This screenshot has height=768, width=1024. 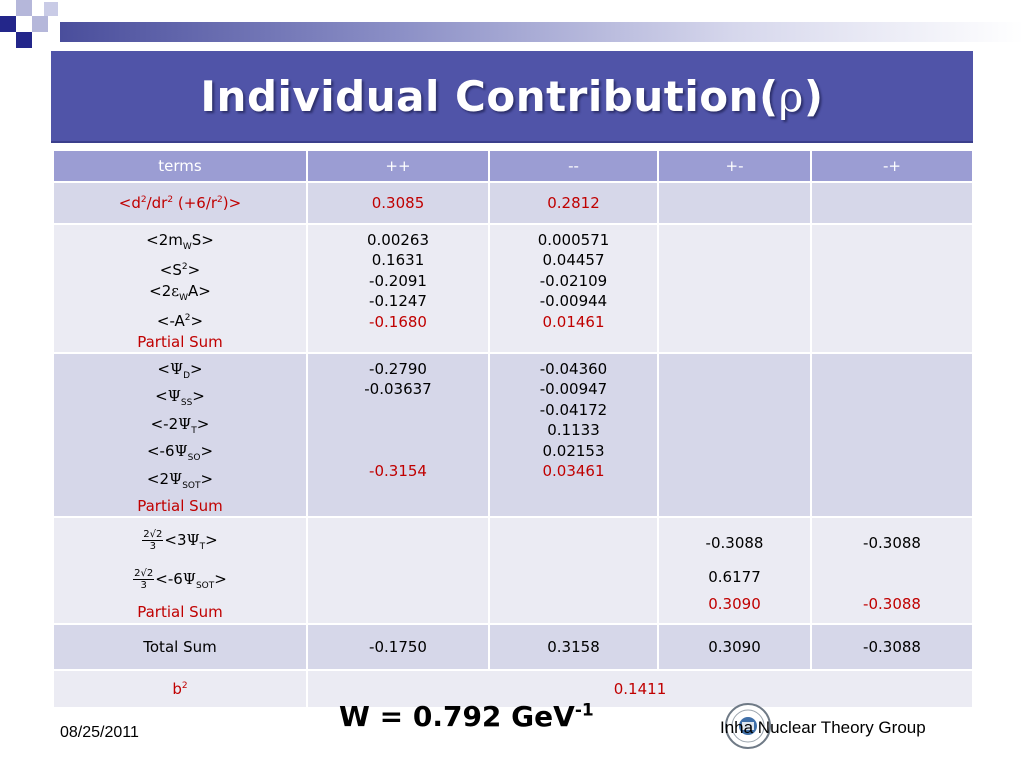 I want to click on partial-sum-value: -0.1680, so click(x=398, y=321).